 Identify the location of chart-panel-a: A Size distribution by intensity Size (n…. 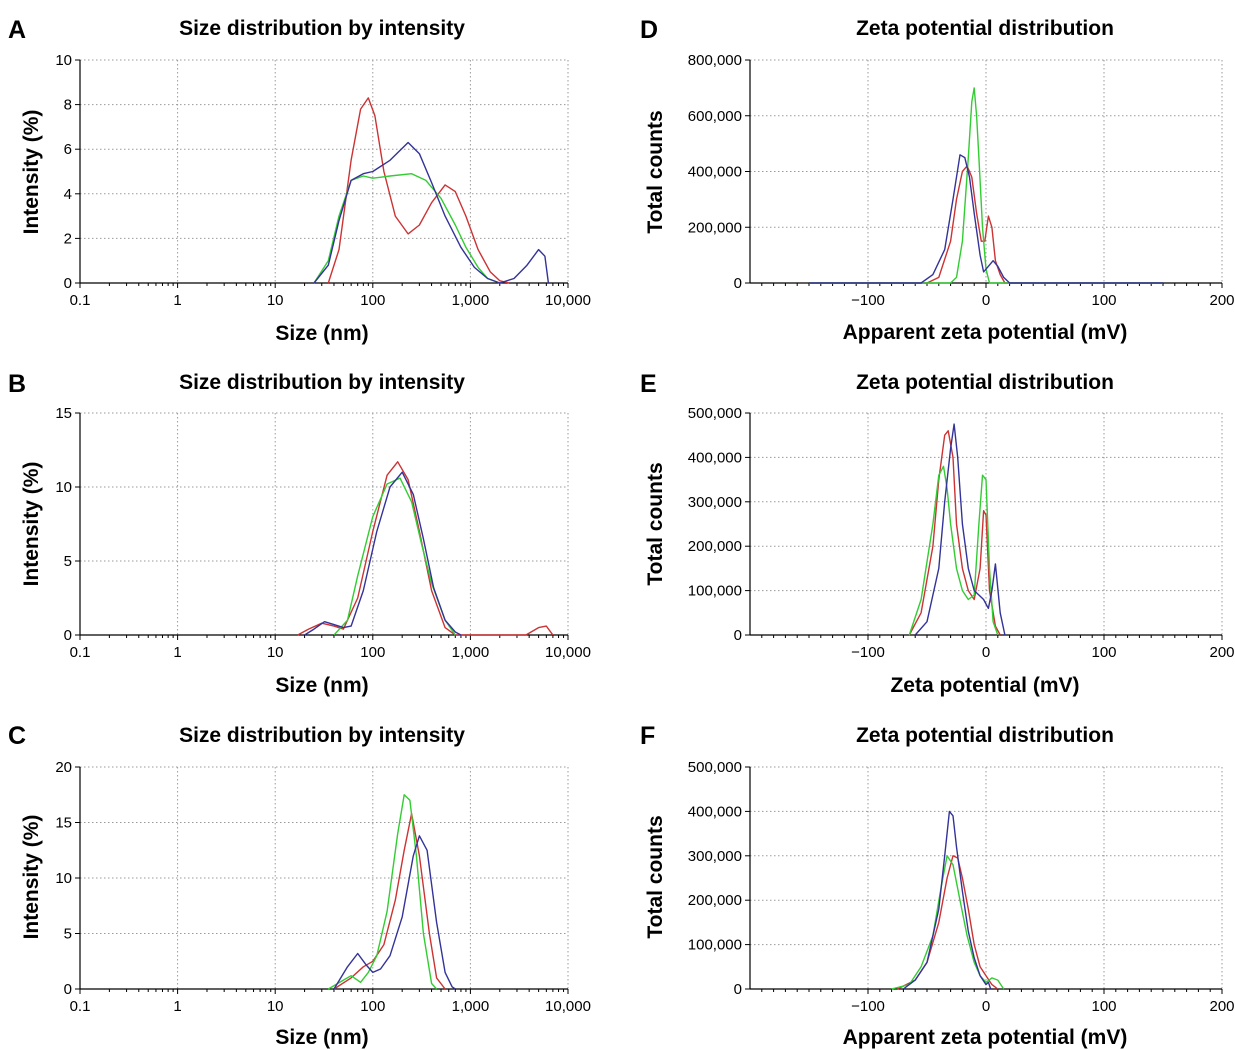
(299, 180).